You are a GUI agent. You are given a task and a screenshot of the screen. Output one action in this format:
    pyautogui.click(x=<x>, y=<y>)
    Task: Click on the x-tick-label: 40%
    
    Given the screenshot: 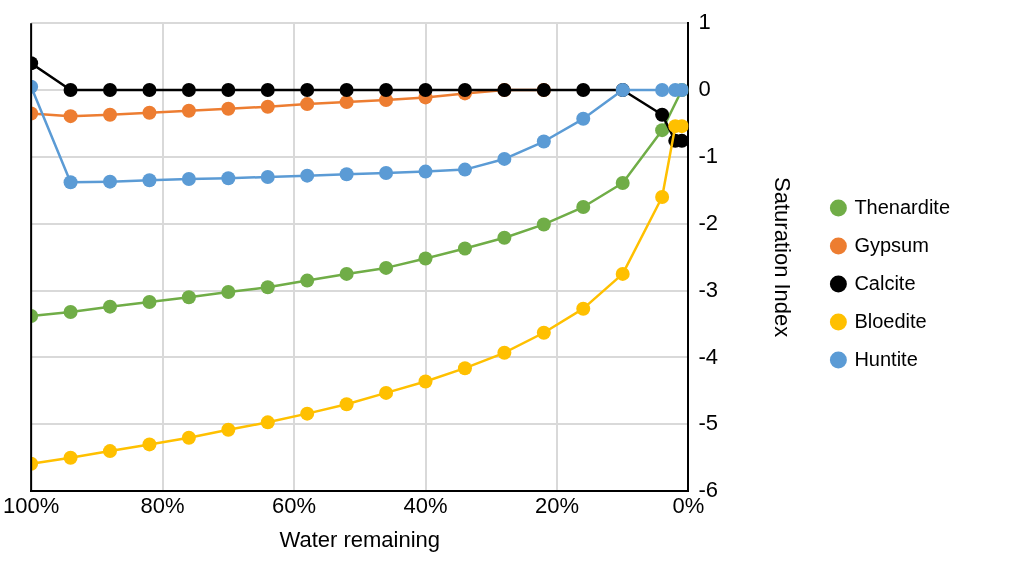 What is the action you would take?
    pyautogui.click(x=425, y=506)
    